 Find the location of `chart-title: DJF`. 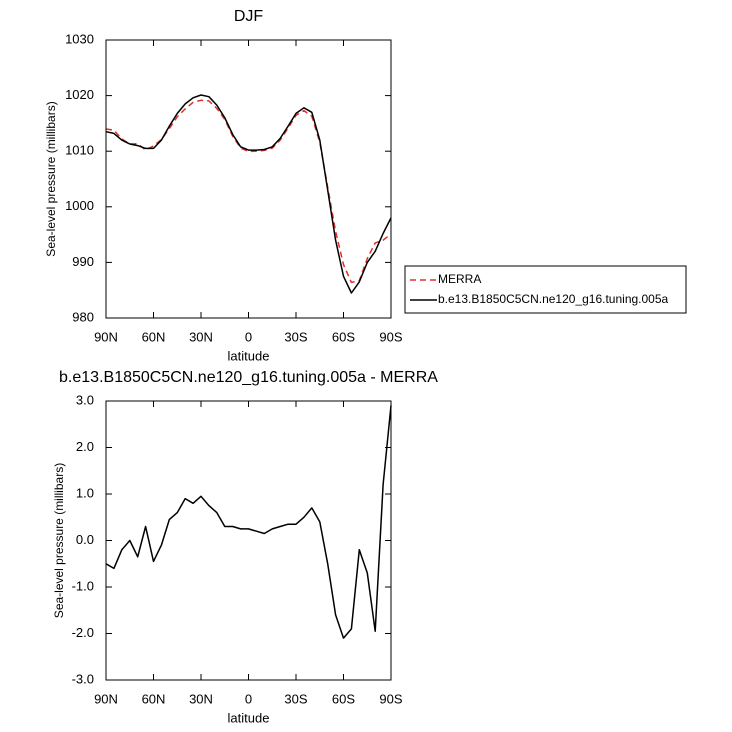

chart-title: DJF is located at coordinates (249, 16).